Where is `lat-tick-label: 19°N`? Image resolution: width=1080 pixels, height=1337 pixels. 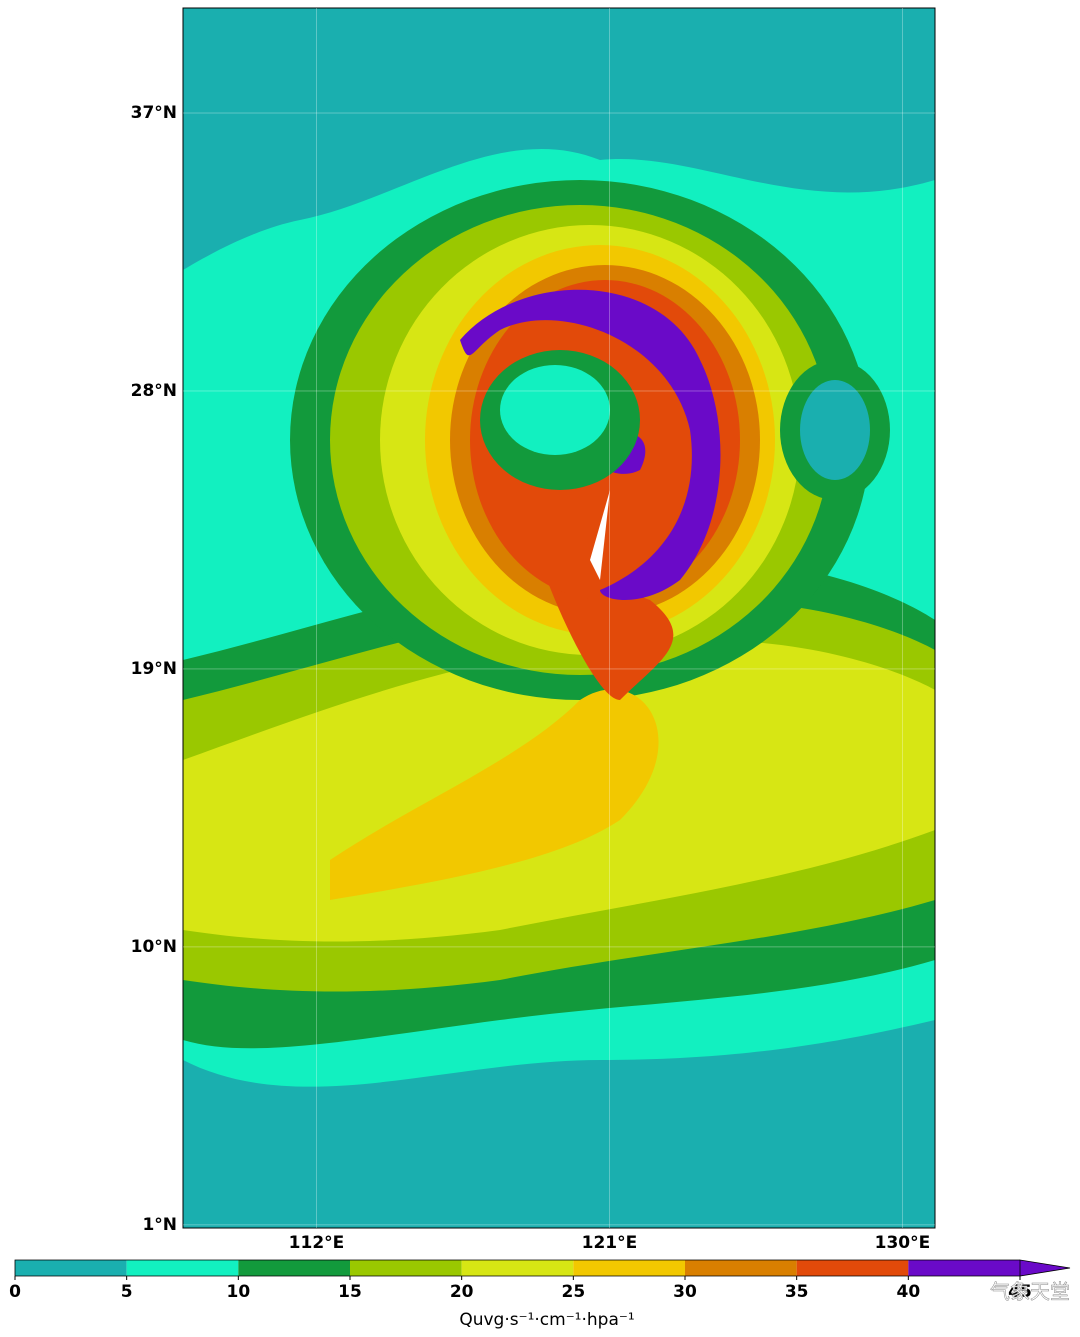
lat-tick-label: 19°N is located at coordinates (154, 669).